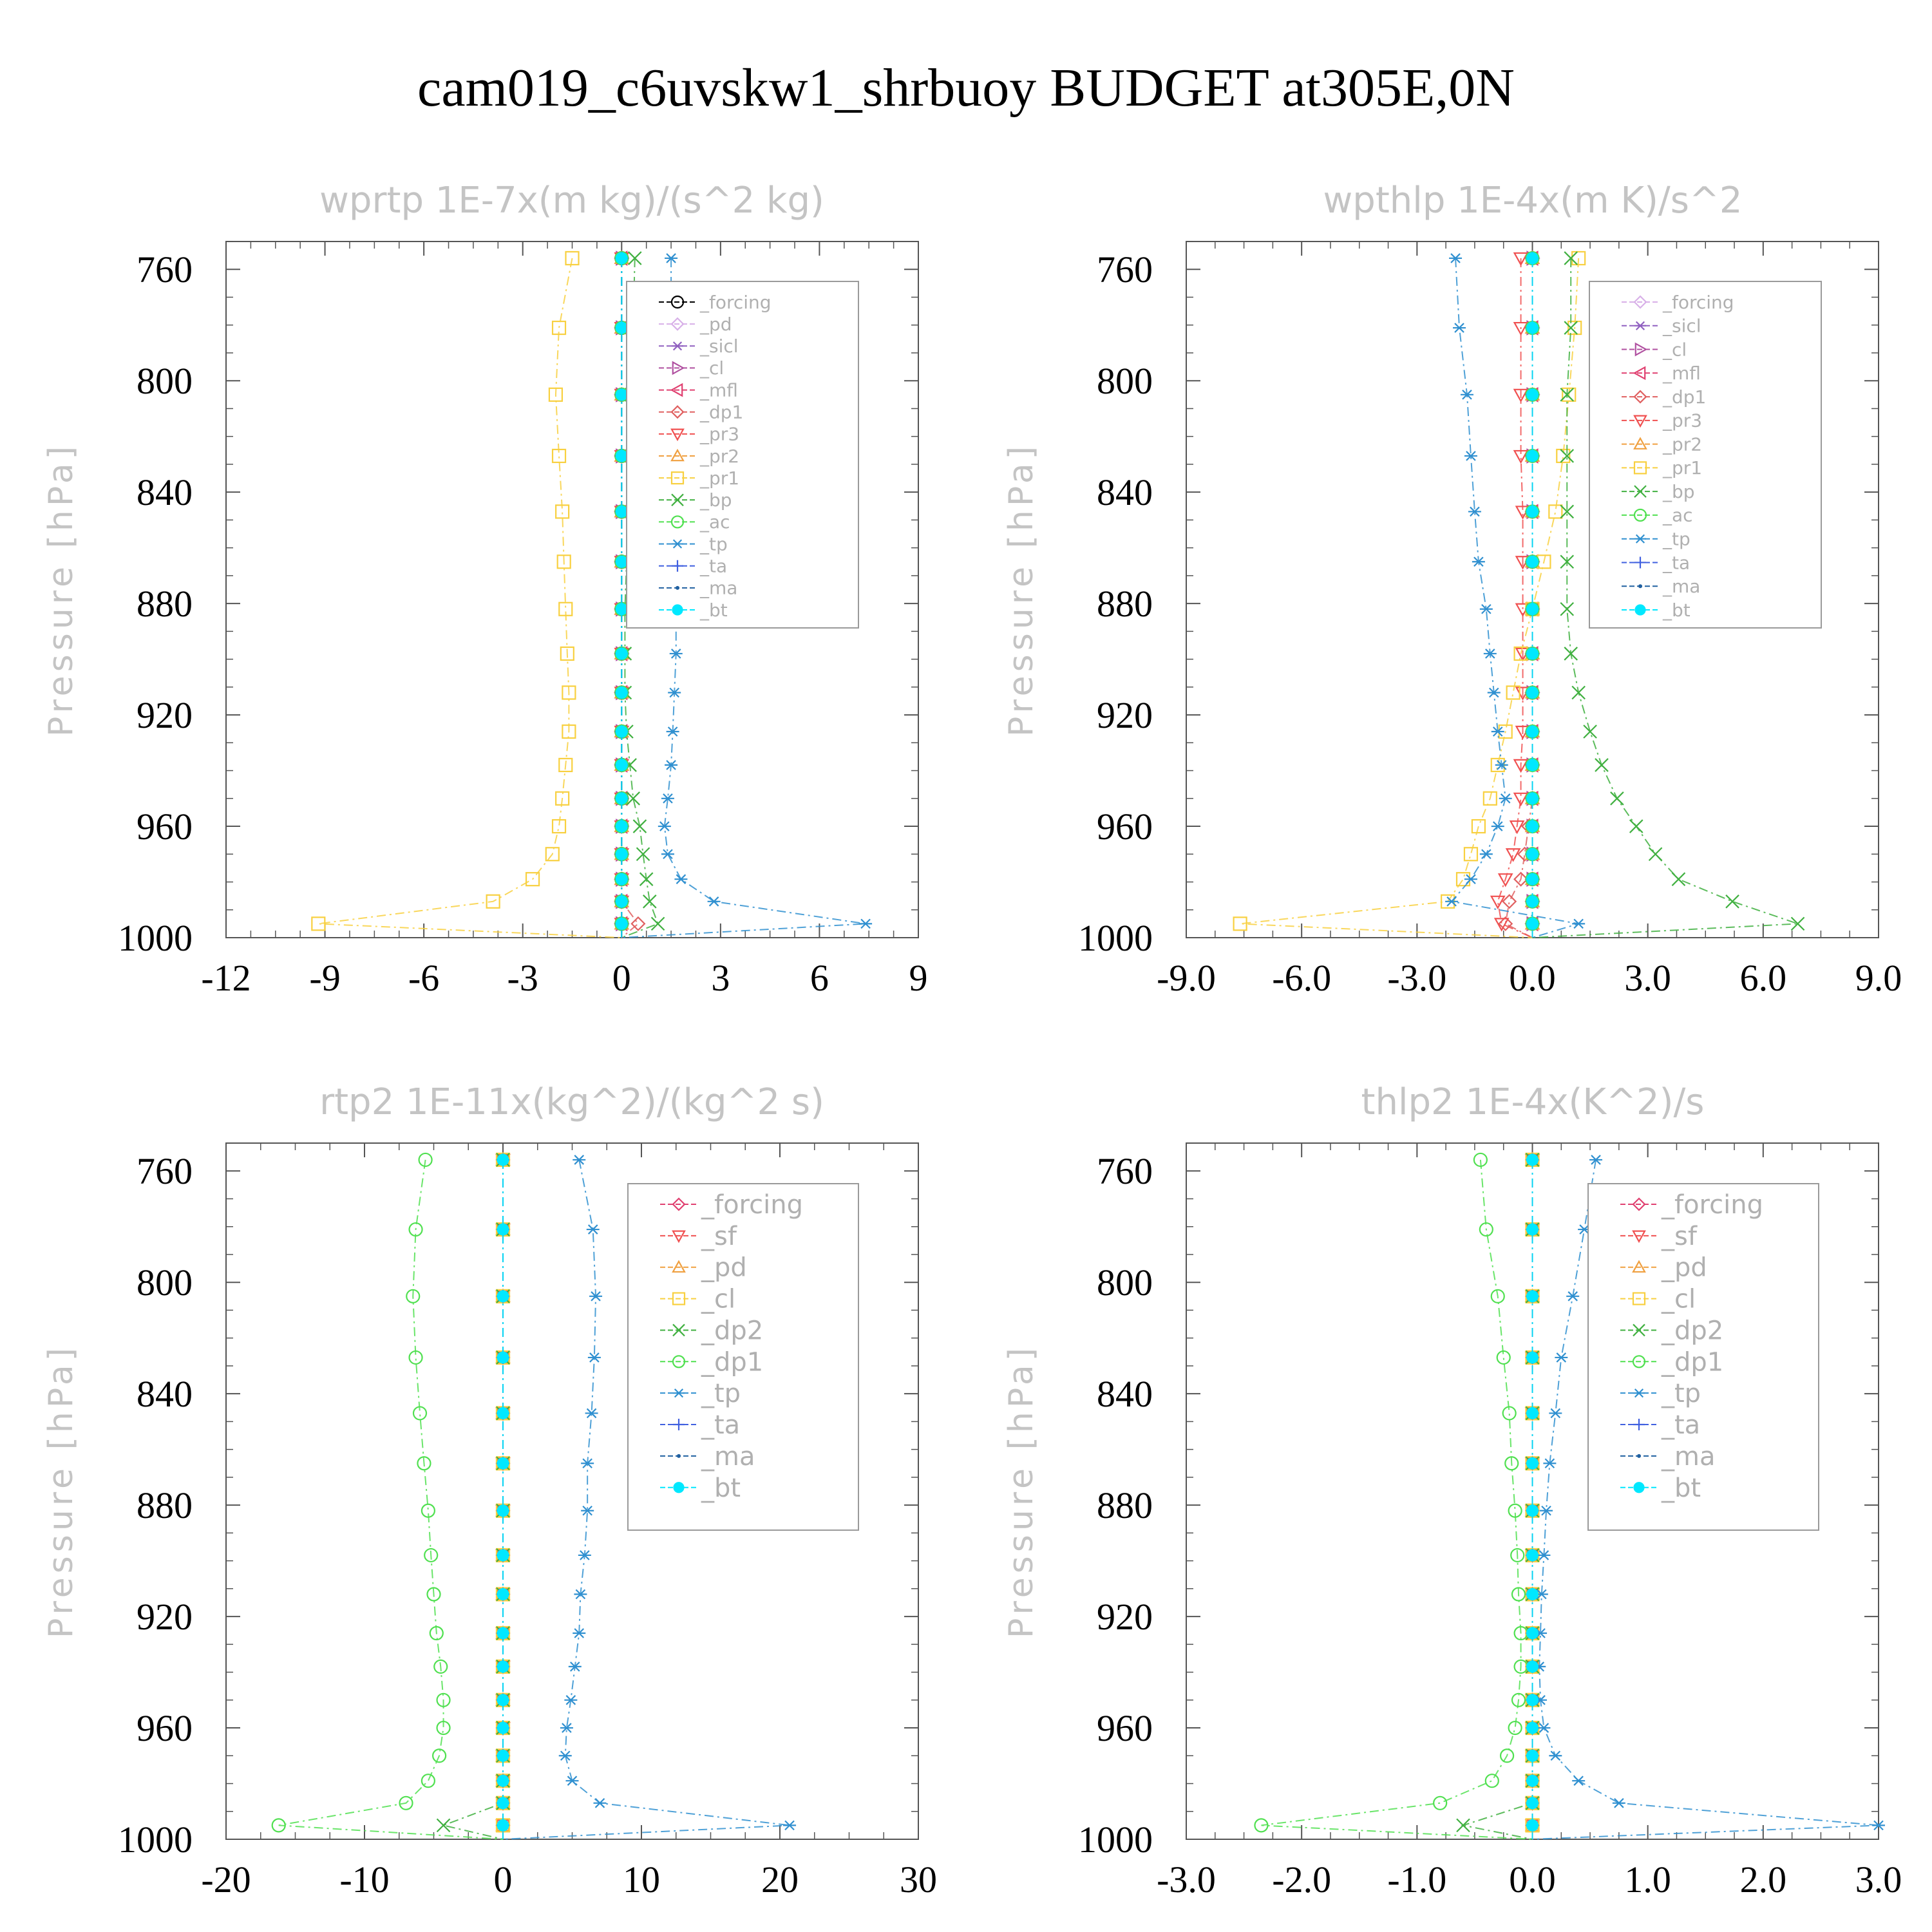  I want to click on x-tick-label: 20, so click(780, 1880).